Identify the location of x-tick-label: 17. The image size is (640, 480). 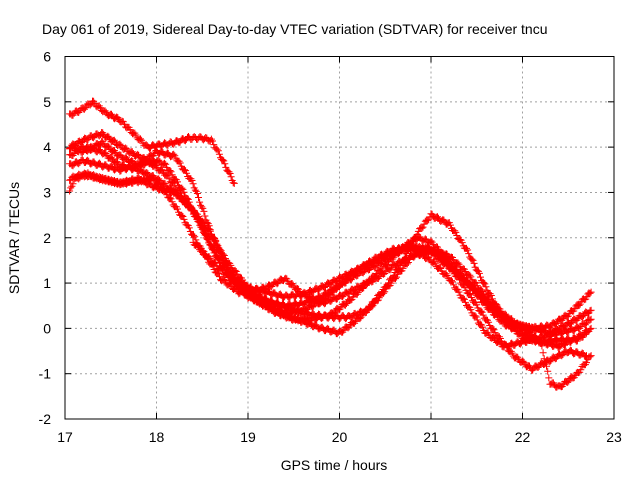
(65, 437).